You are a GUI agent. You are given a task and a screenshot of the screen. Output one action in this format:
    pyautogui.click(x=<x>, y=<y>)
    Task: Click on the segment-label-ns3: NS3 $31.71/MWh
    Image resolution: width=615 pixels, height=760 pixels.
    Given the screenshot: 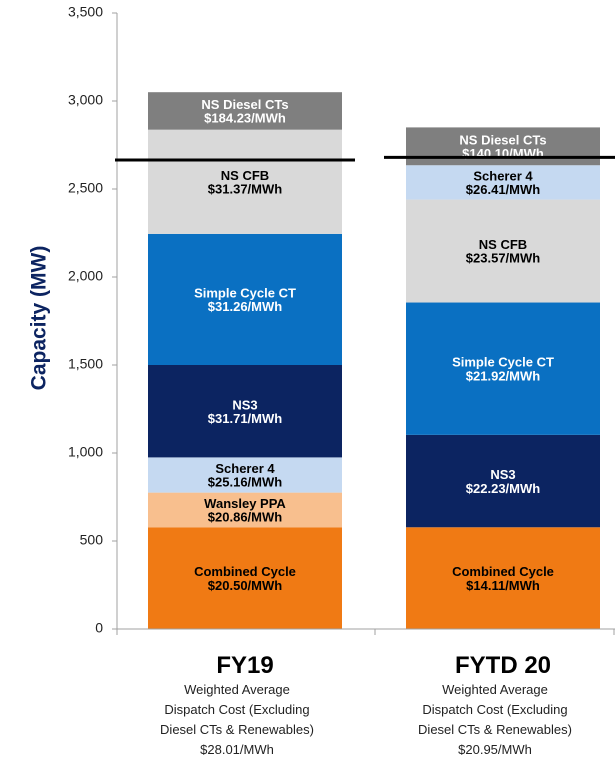 What is the action you would take?
    pyautogui.click(x=245, y=411)
    